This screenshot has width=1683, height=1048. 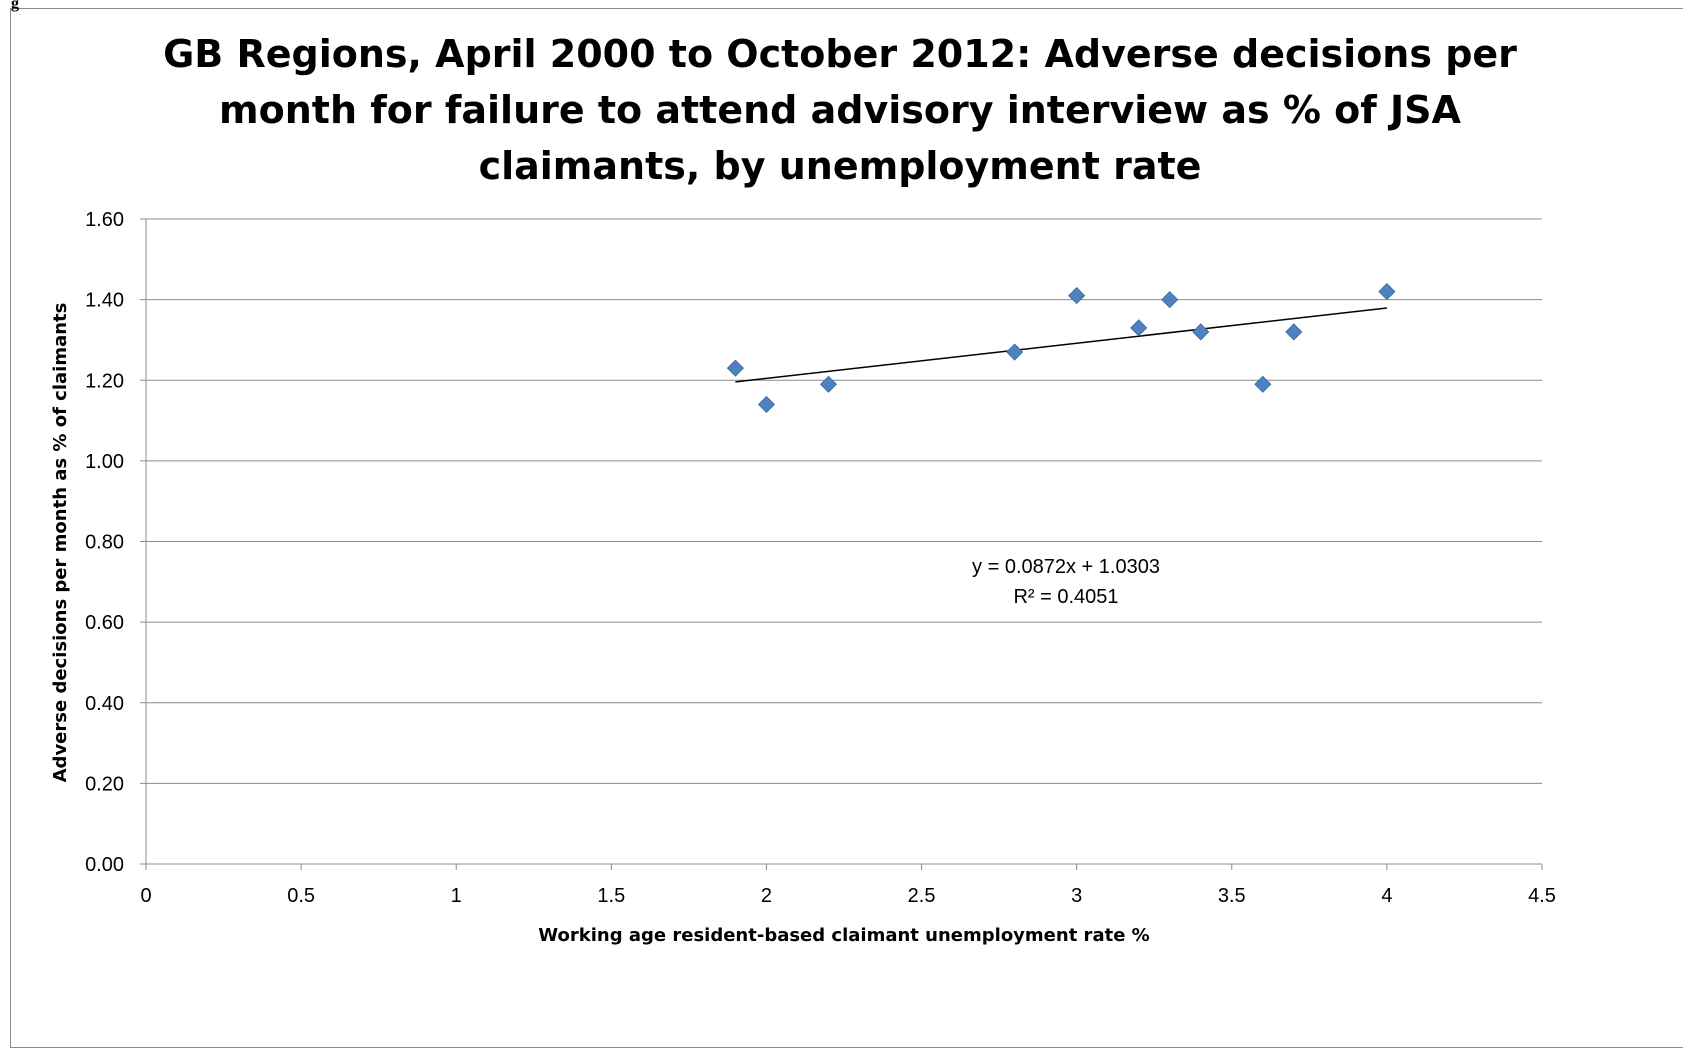 I want to click on trendline-group, so click(x=1061, y=345).